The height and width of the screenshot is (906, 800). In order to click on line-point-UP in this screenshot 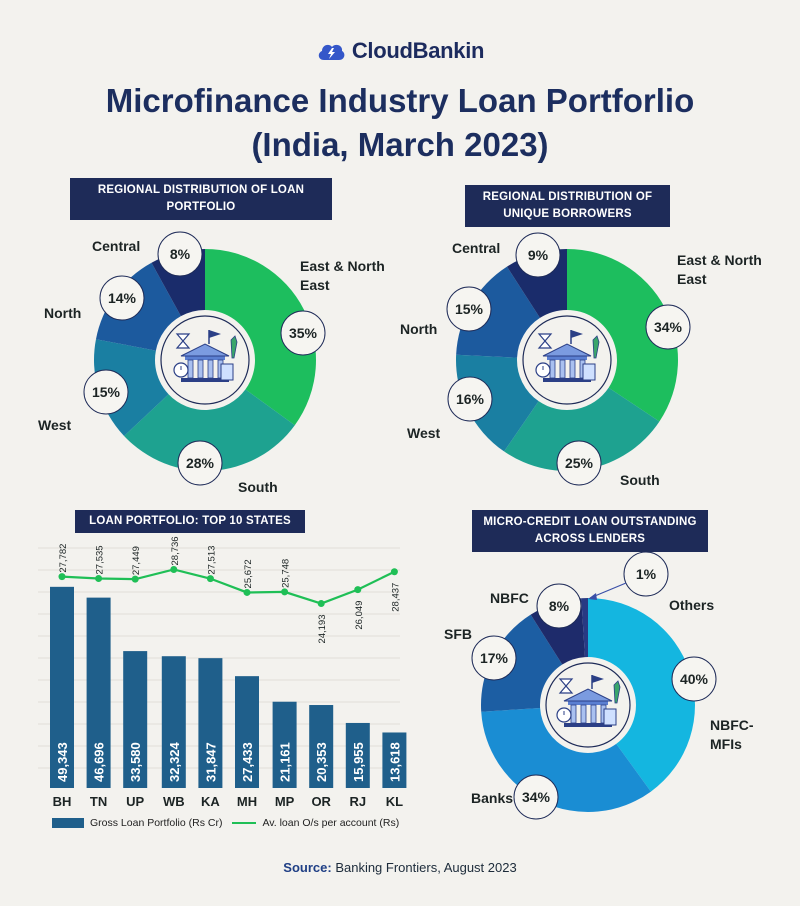, I will do `click(135, 579)`.